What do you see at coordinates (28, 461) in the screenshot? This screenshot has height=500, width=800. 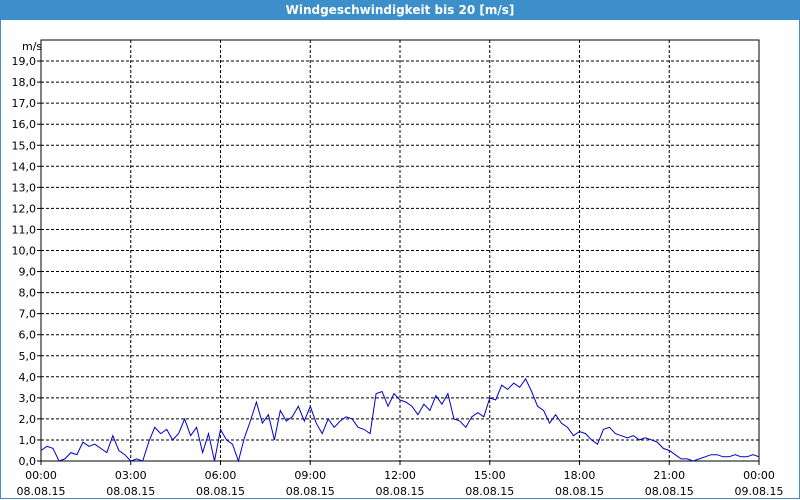 I see `y-tick-label: 0,0` at bounding box center [28, 461].